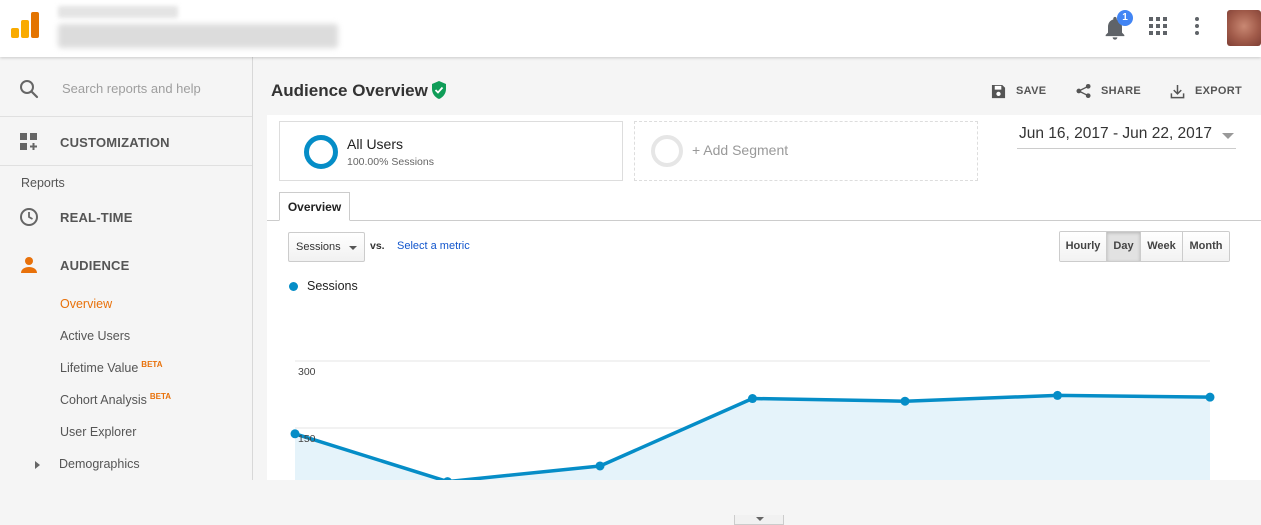 This screenshot has width=1261, height=525. I want to click on y-tick-label: 150, so click(307, 439).